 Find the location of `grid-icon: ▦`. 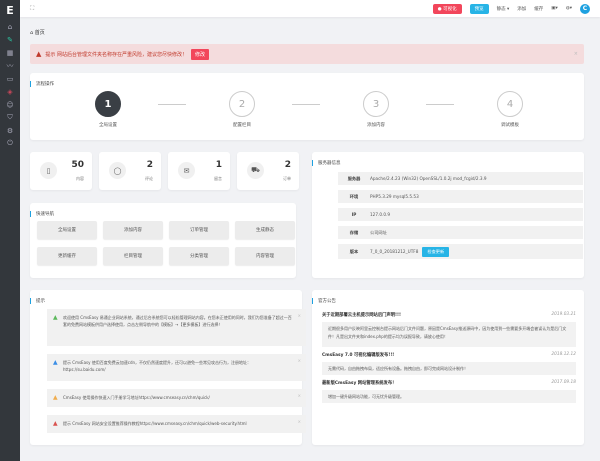

grid-icon: ▦ is located at coordinates (10, 52).